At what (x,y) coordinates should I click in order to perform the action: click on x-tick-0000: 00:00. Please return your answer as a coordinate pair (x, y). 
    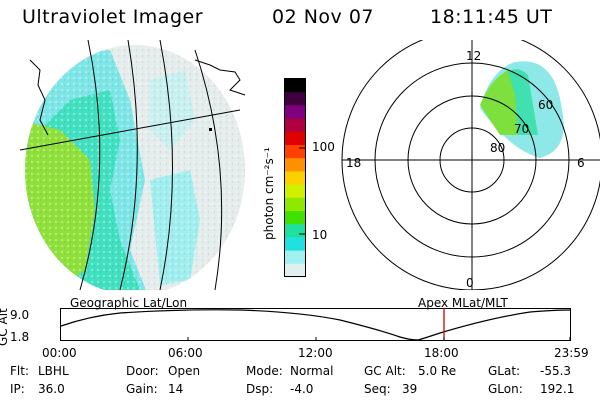
    Looking at the image, I should click on (59, 353).